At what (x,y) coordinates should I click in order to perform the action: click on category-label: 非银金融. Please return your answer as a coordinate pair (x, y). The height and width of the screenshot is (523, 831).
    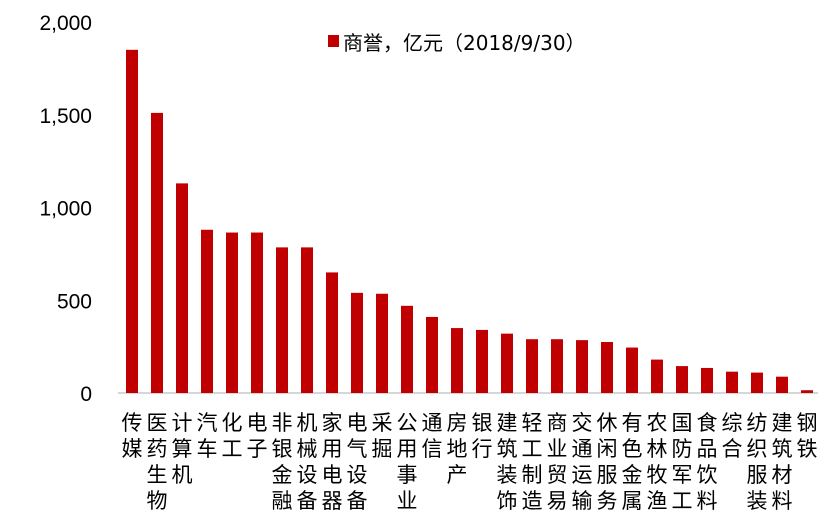
    Looking at the image, I should click on (282, 462).